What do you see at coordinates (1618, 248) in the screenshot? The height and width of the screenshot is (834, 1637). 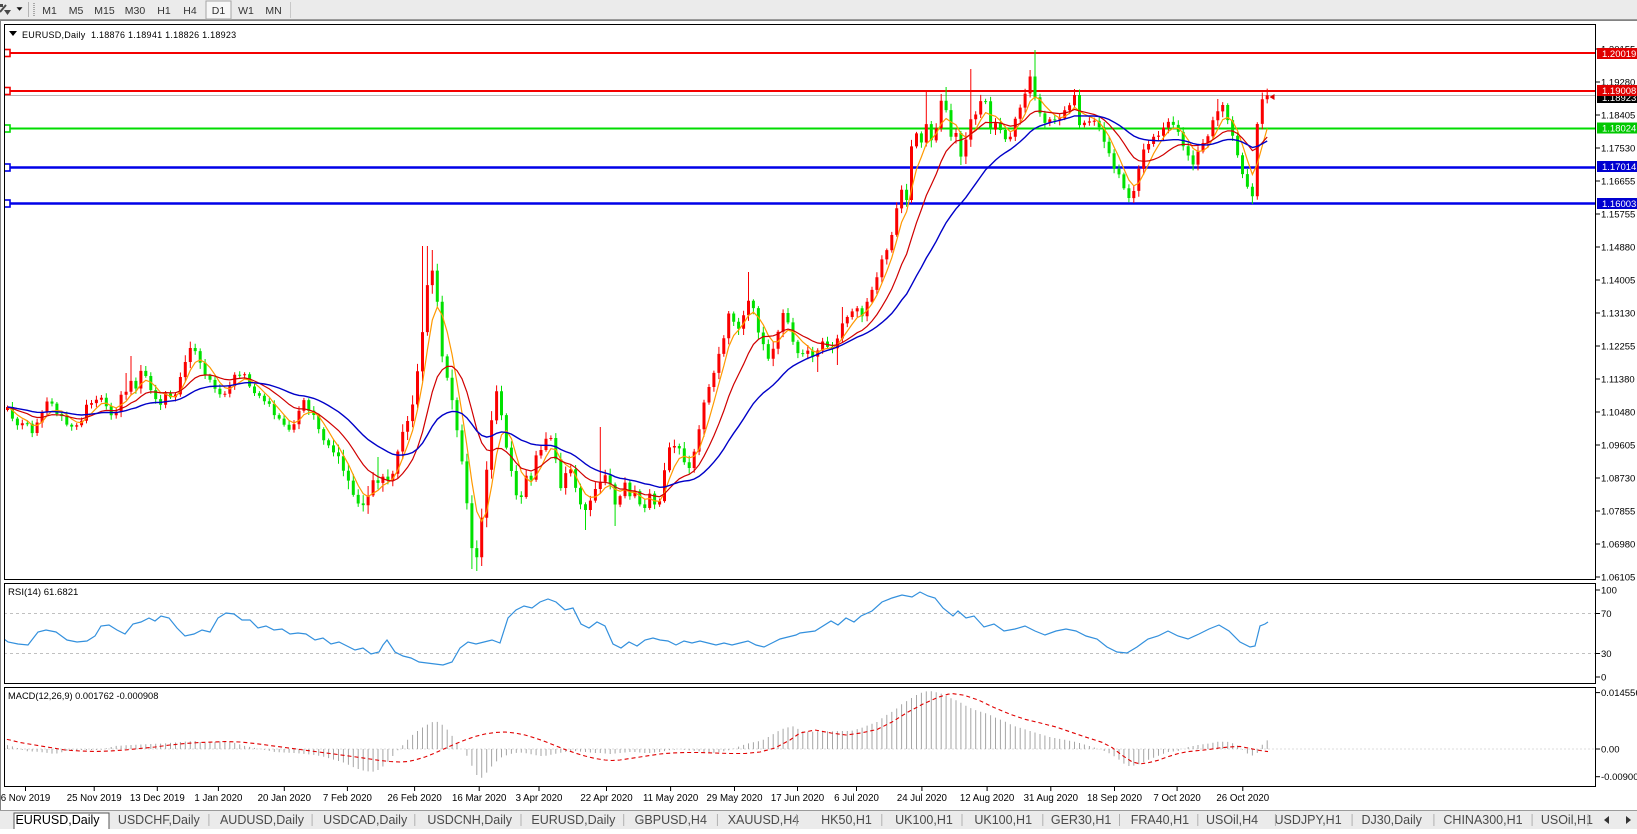 I see `svg-text: 1.14880` at bounding box center [1618, 248].